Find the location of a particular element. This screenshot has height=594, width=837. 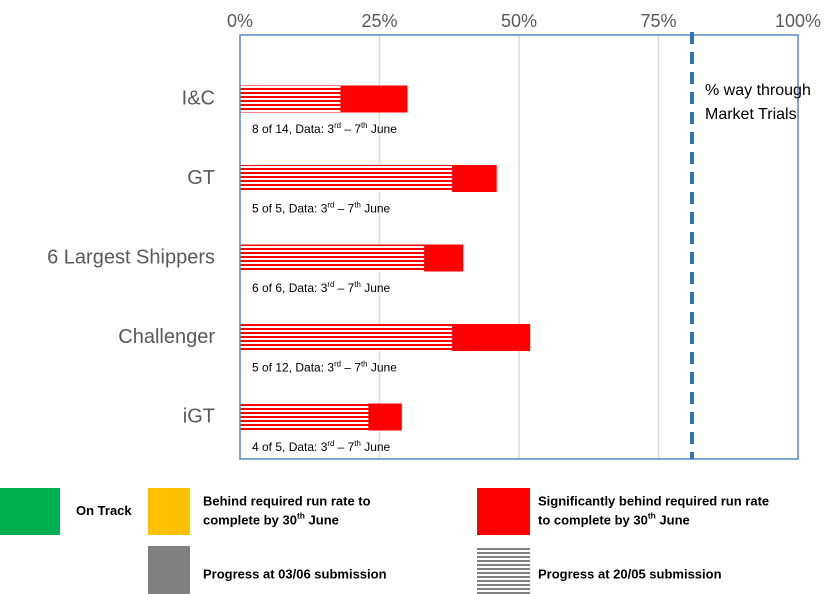

bar-note: 5 of 12, Data: 3rd – 7th June is located at coordinates (324, 367).